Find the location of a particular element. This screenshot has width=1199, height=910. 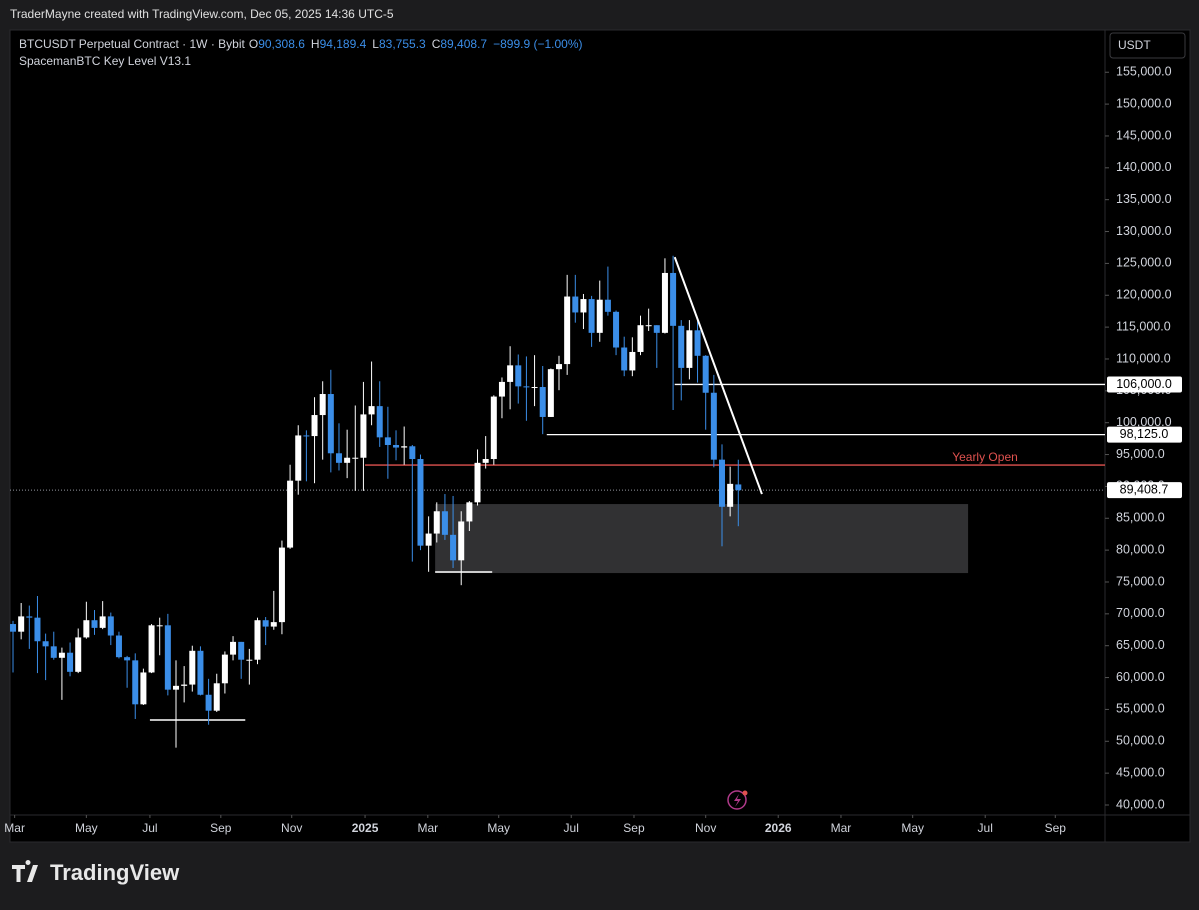

y-tick-label: 150,000.0 is located at coordinates (1144, 103).